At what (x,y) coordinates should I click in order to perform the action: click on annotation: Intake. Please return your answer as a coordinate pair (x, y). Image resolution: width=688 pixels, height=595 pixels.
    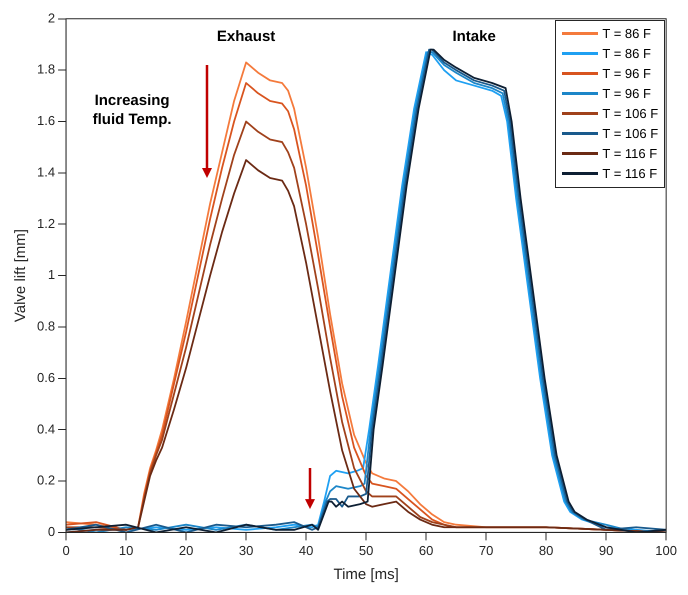
    Looking at the image, I should click on (474, 36).